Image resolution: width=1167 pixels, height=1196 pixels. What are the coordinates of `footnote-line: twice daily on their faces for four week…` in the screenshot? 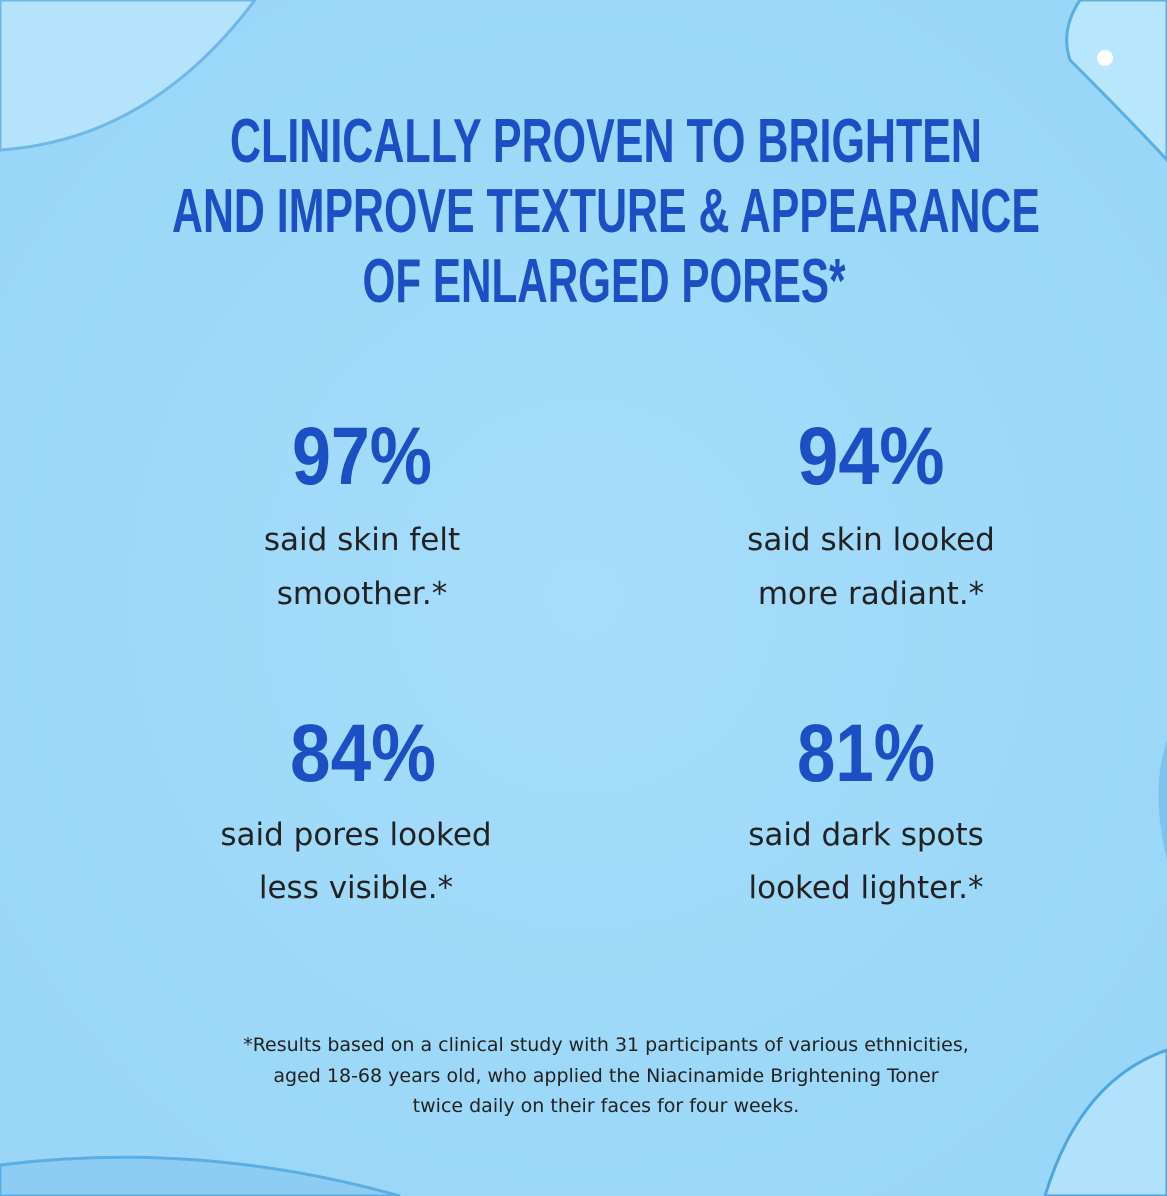 It's located at (606, 1106).